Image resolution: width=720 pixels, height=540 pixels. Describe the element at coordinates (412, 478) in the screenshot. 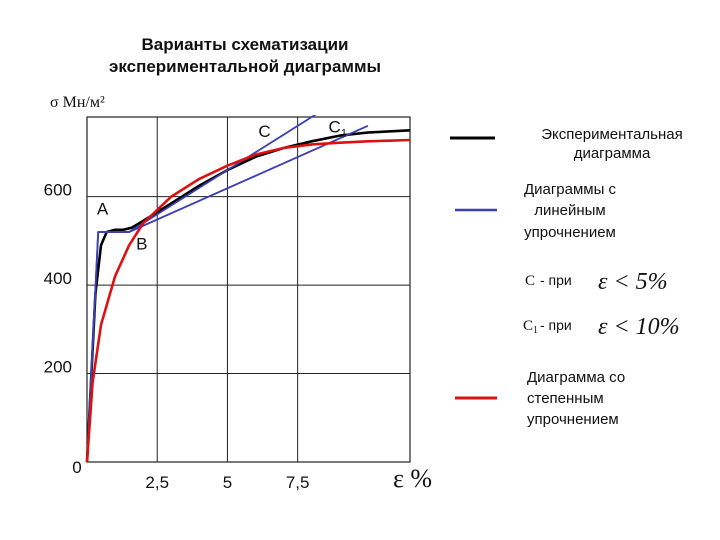

I see `x-axis-label: ε %` at that location.